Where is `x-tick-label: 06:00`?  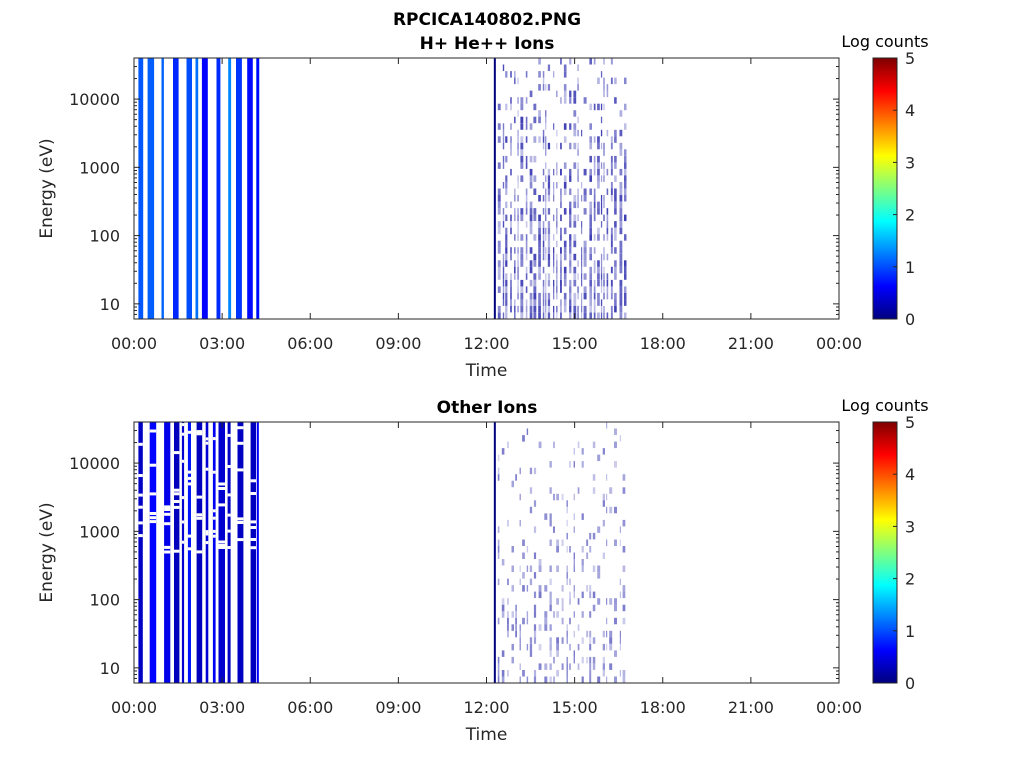 x-tick-label: 06:00 is located at coordinates (310, 707).